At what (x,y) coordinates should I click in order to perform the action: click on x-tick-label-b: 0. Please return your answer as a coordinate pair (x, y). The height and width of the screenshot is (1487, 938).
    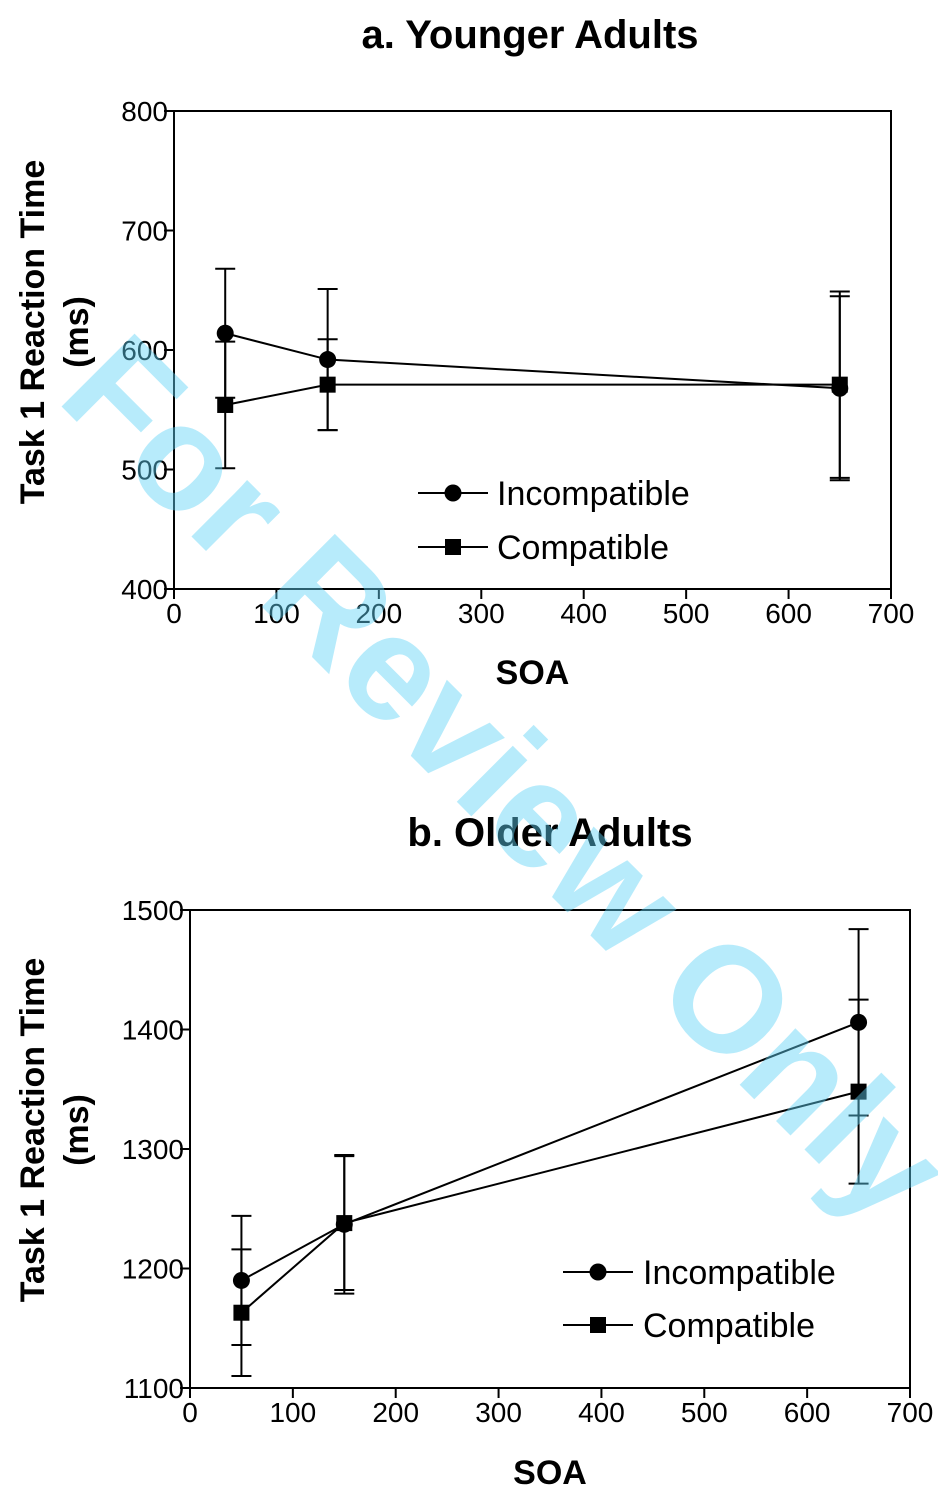
    Looking at the image, I should click on (190, 1412).